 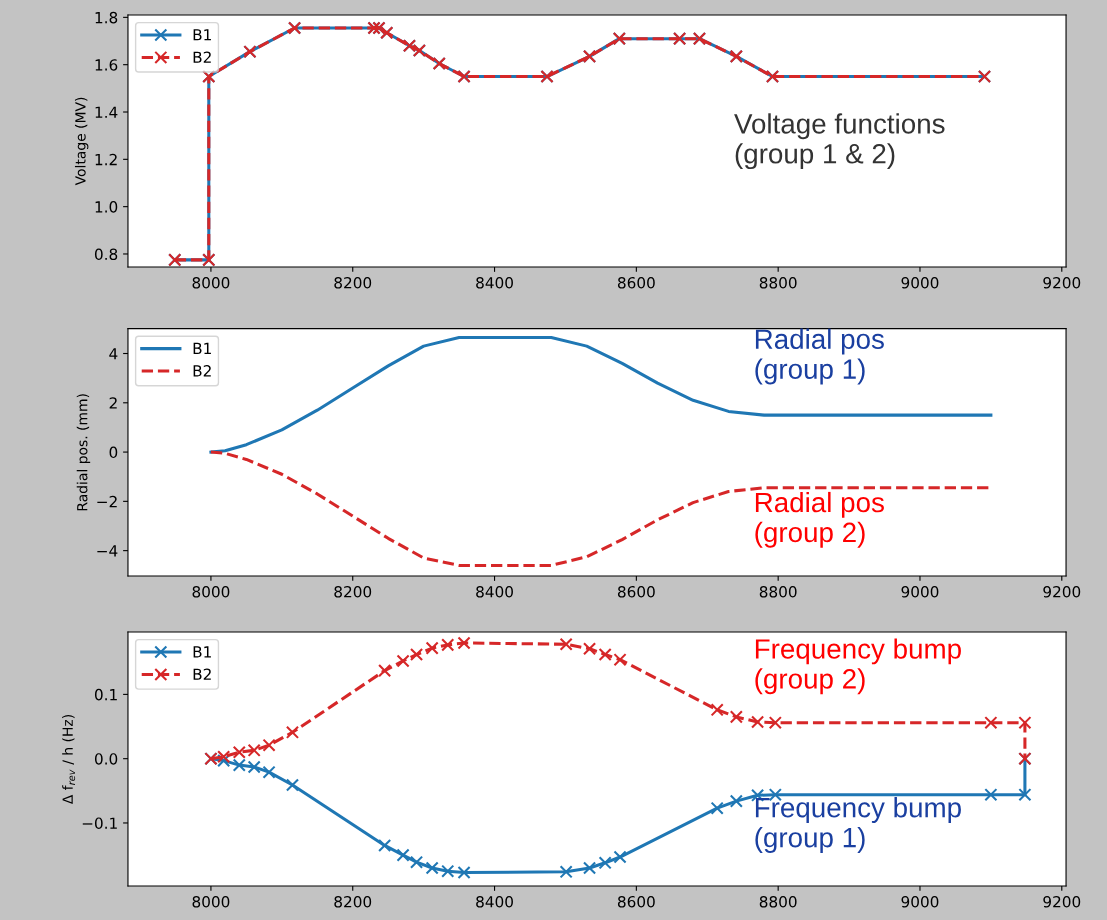 I want to click on y-tick-label: −2, so click(x=107, y=501).